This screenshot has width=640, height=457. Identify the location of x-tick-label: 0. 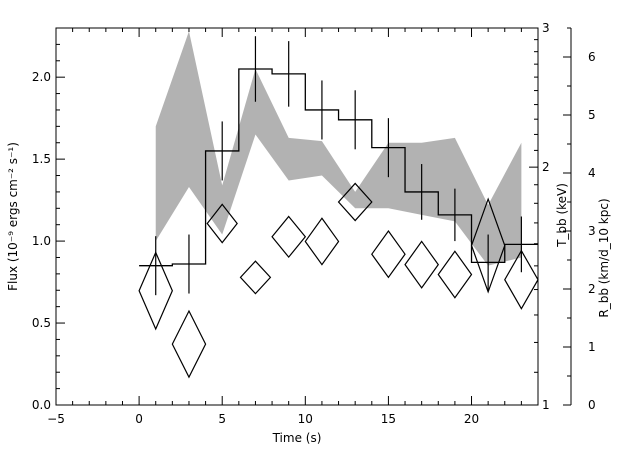
(139, 419).